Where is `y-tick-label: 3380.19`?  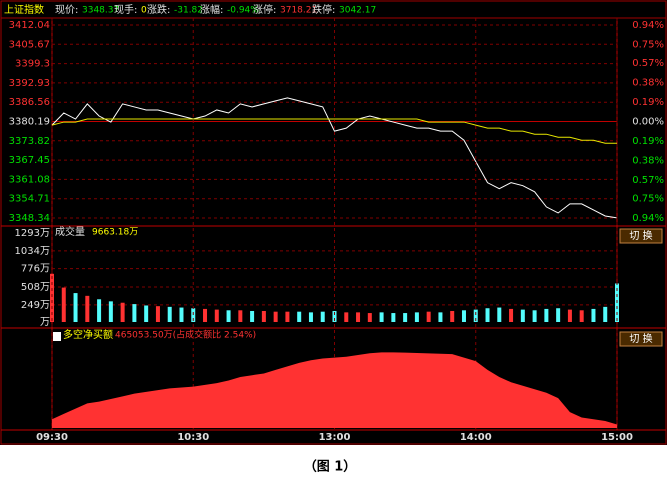 y-tick-label: 3380.19 is located at coordinates (29, 122).